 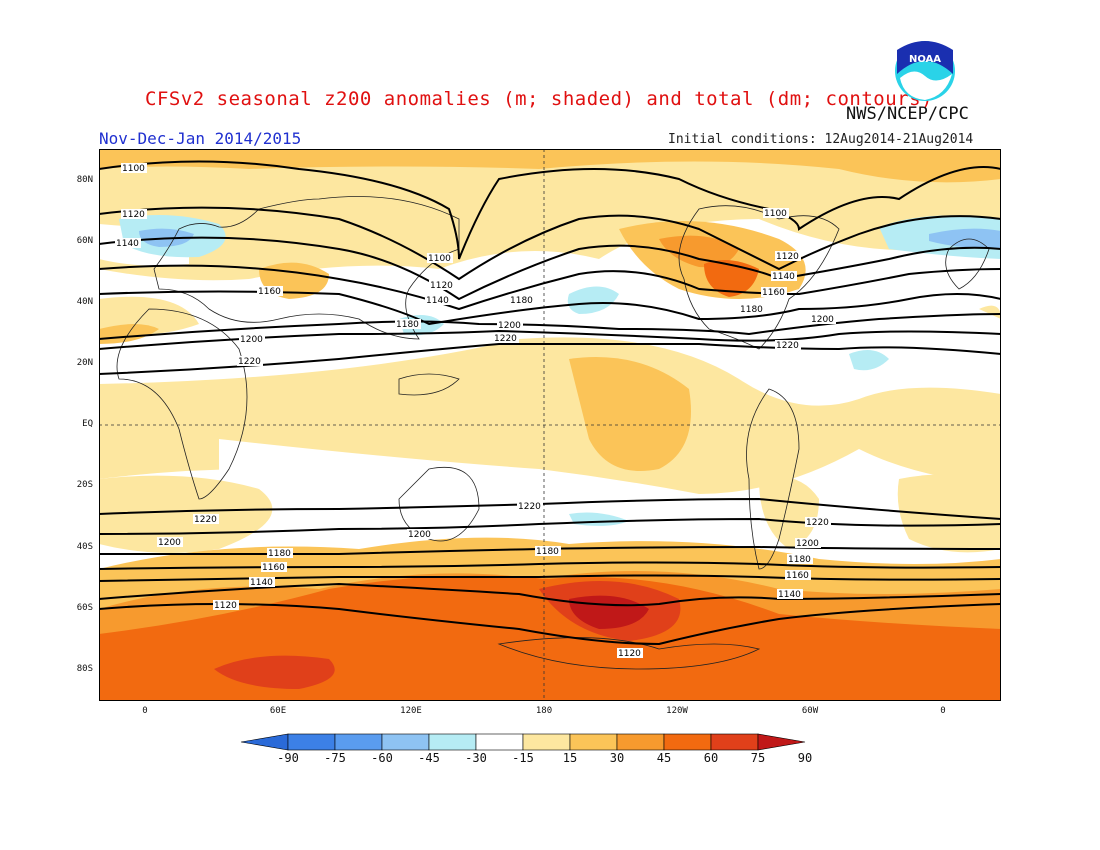 What do you see at coordinates (335, 758) in the screenshot?
I see `colorbar-tick-label: -75` at bounding box center [335, 758].